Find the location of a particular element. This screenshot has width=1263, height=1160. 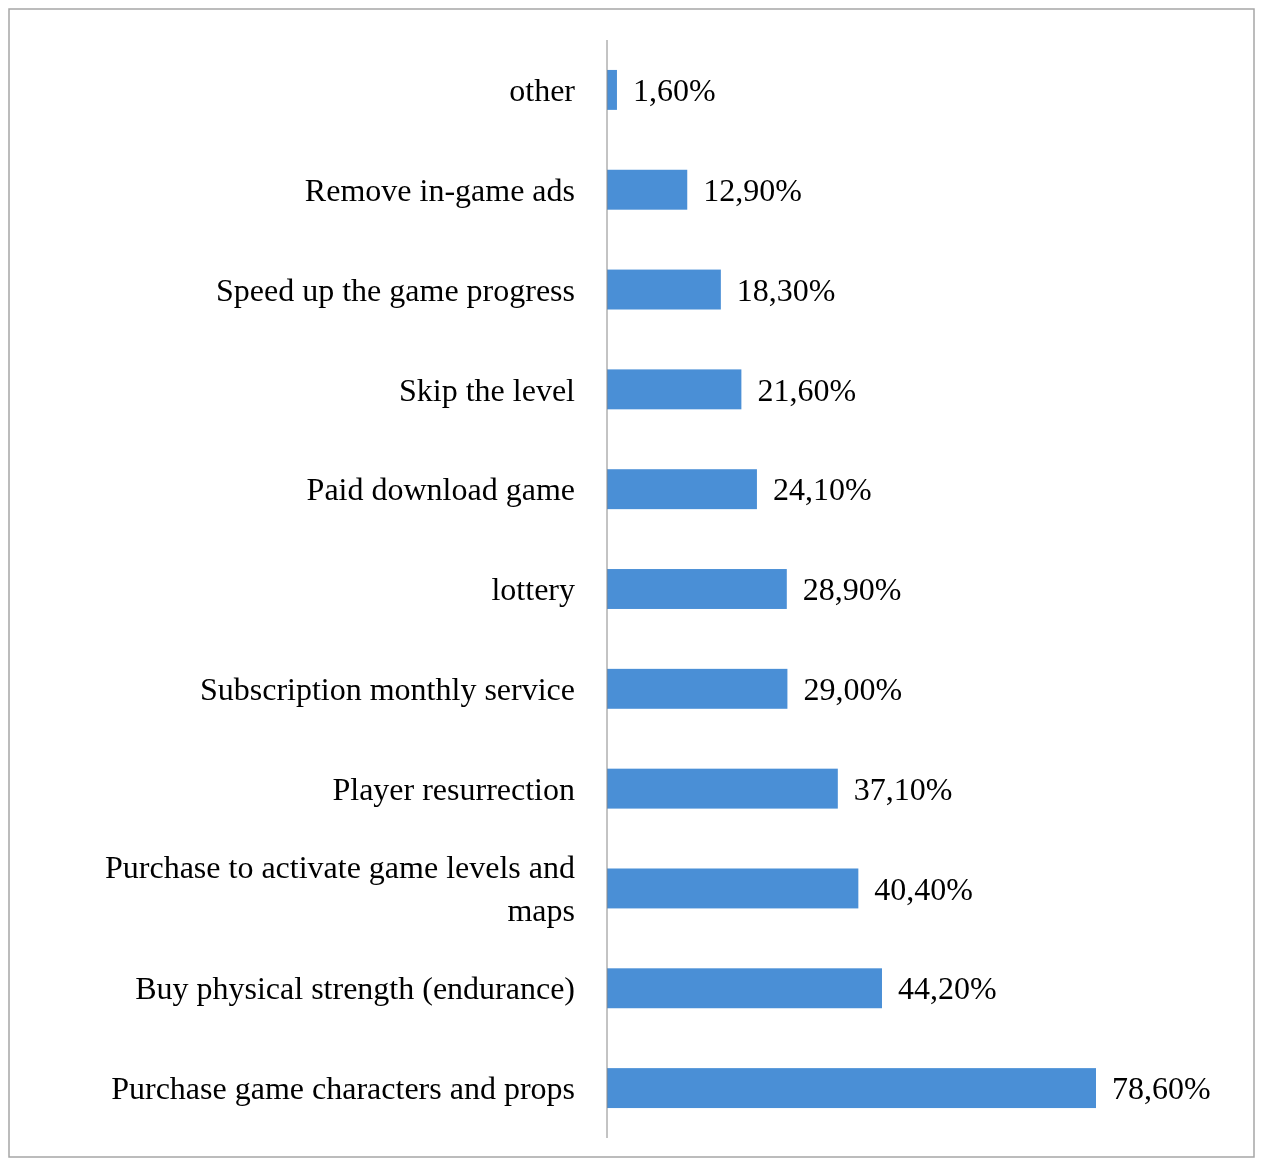

y-tick-label: Paid download game is located at coordinates (440, 489).